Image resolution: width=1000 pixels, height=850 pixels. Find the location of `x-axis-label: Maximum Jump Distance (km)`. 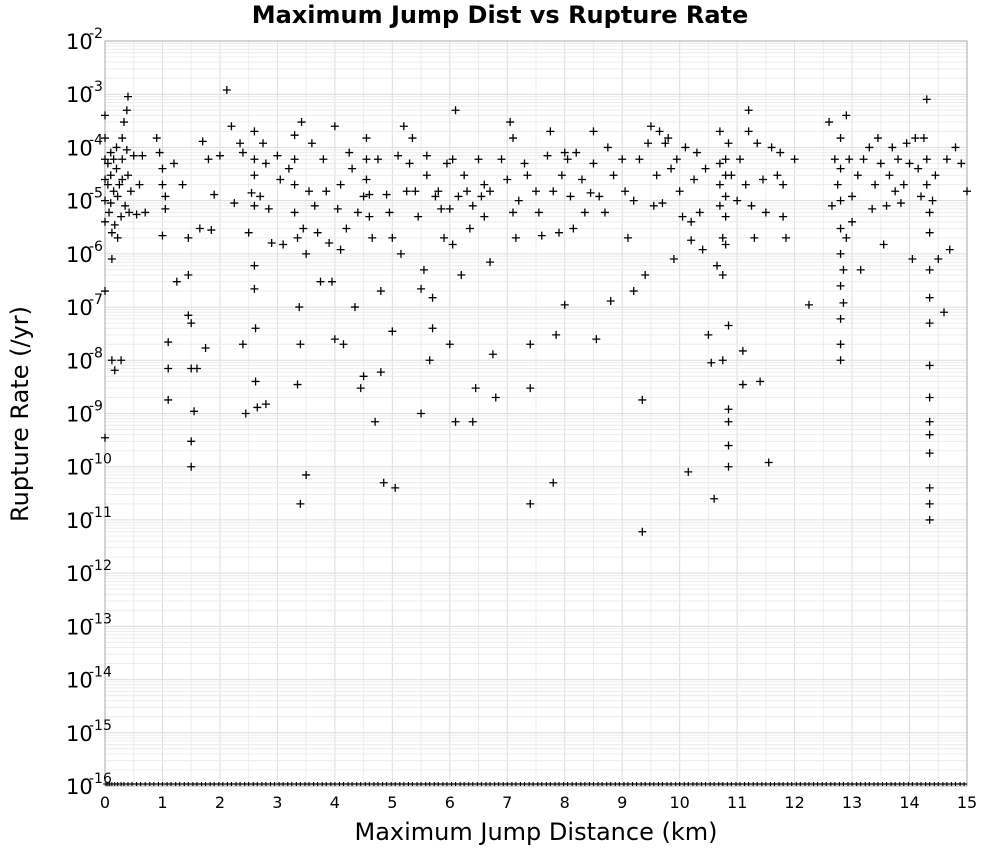

x-axis-label: Maximum Jump Distance (km) is located at coordinates (536, 832).